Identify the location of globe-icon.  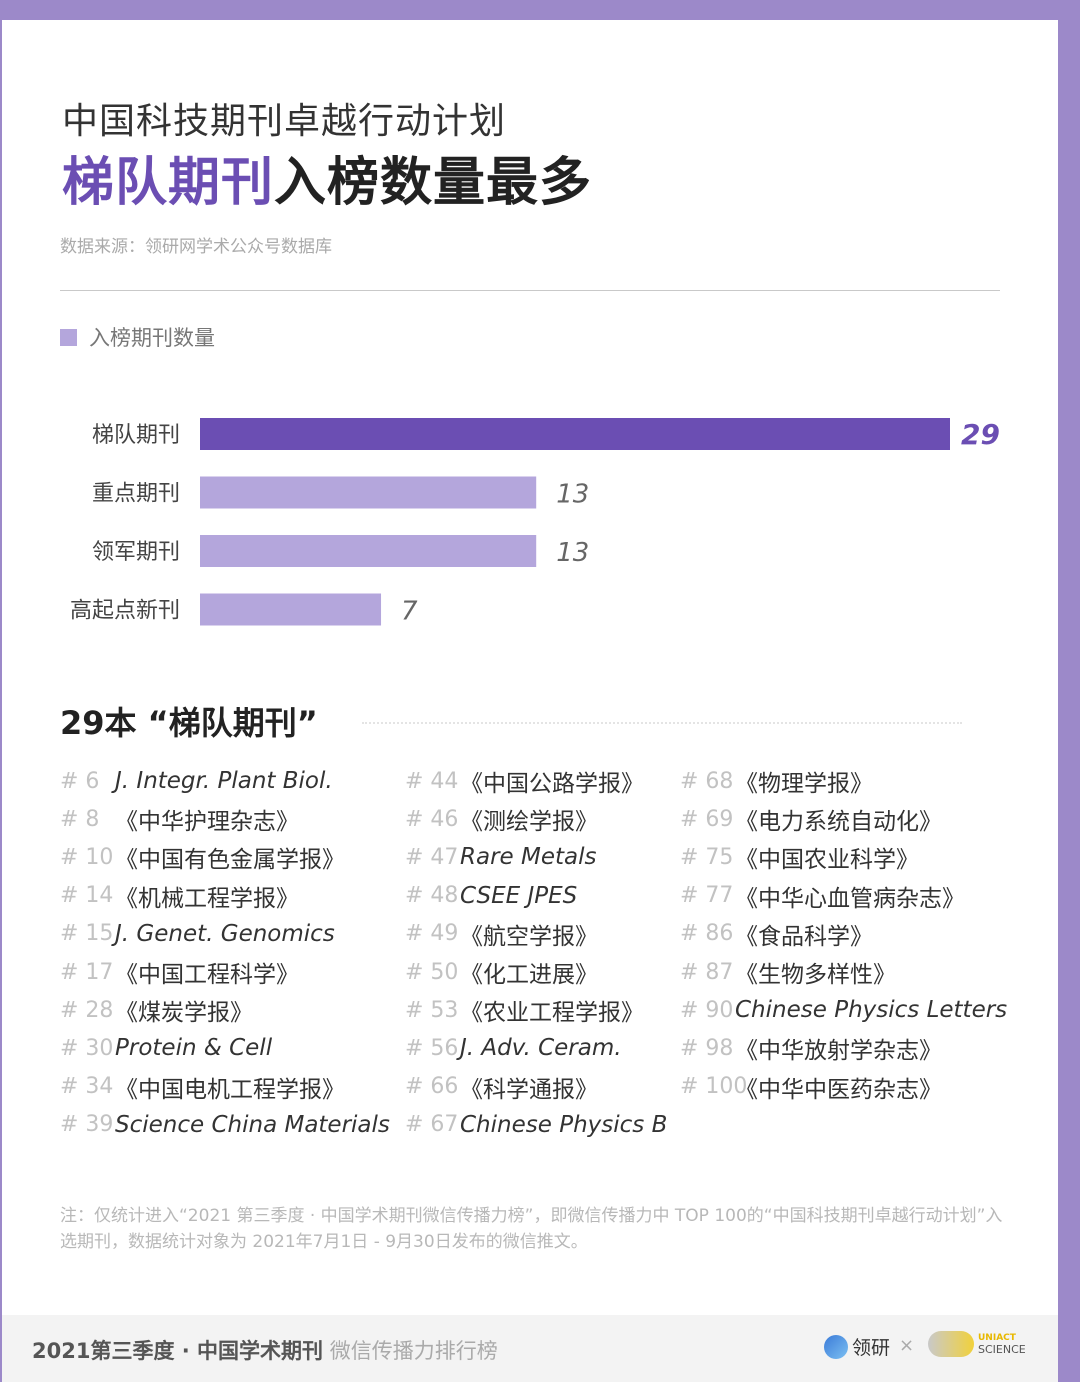
(836, 1346).